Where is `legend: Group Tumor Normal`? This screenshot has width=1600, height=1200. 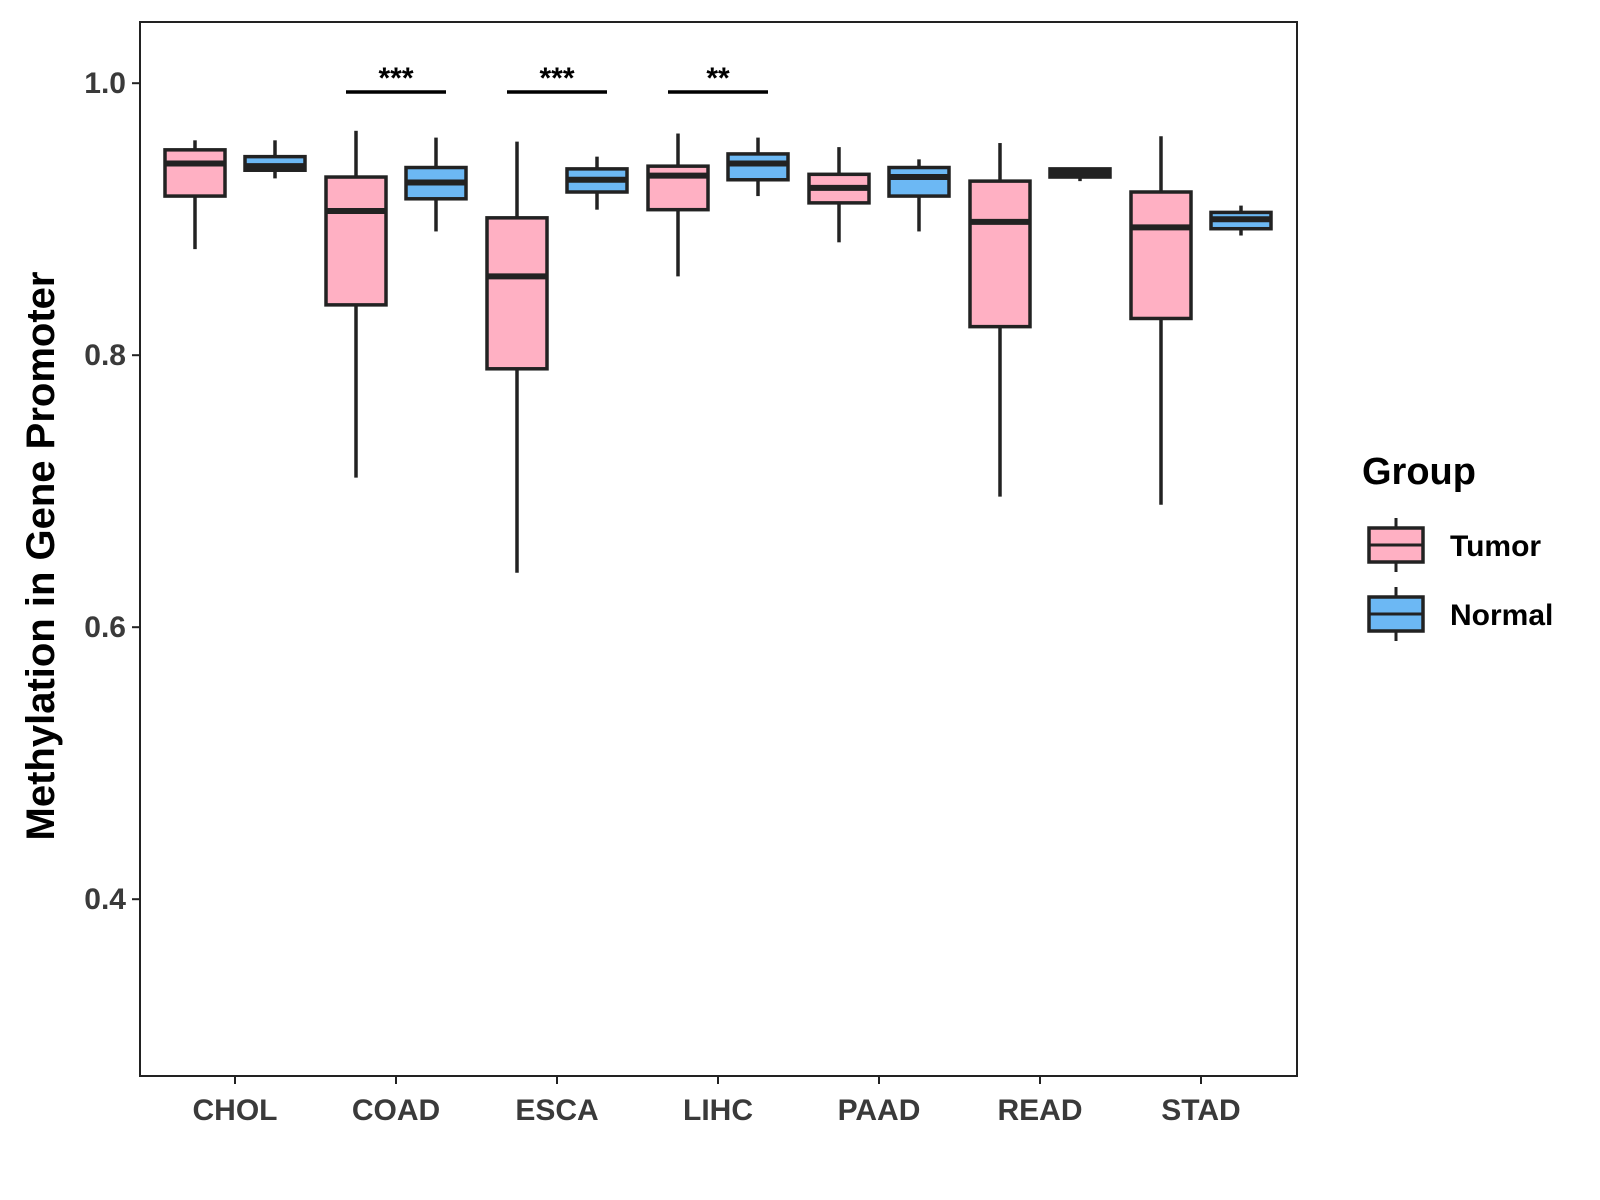
legend: Group Tumor Normal is located at coordinates (1457, 546).